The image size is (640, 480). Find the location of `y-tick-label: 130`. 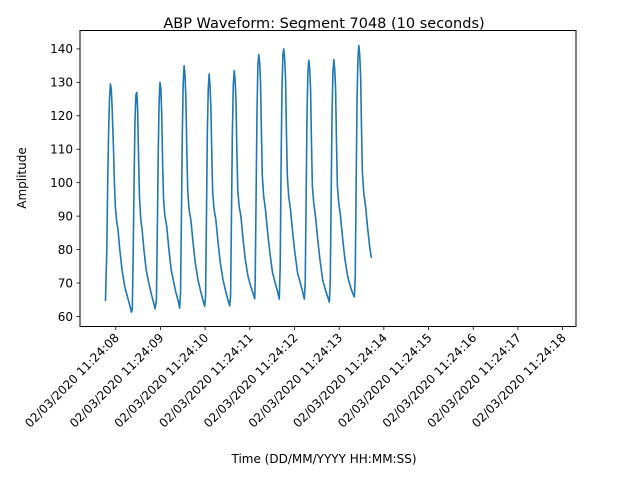

y-tick-label: 130 is located at coordinates (61, 83).